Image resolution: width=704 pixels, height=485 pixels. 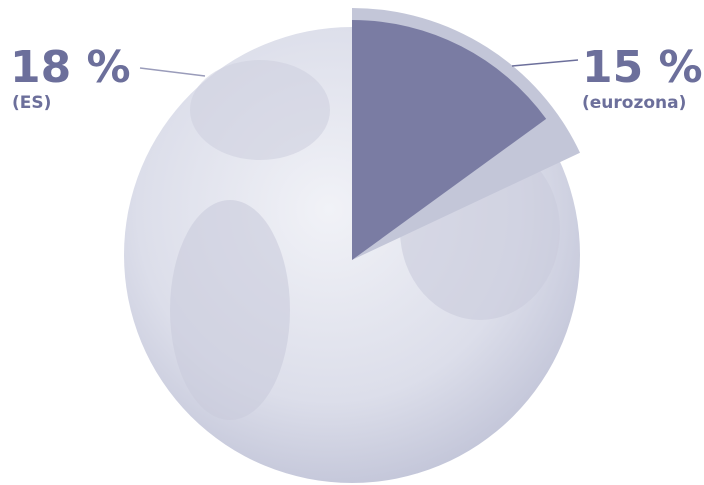 I want to click on category-label: (ES), so click(x=31, y=103).